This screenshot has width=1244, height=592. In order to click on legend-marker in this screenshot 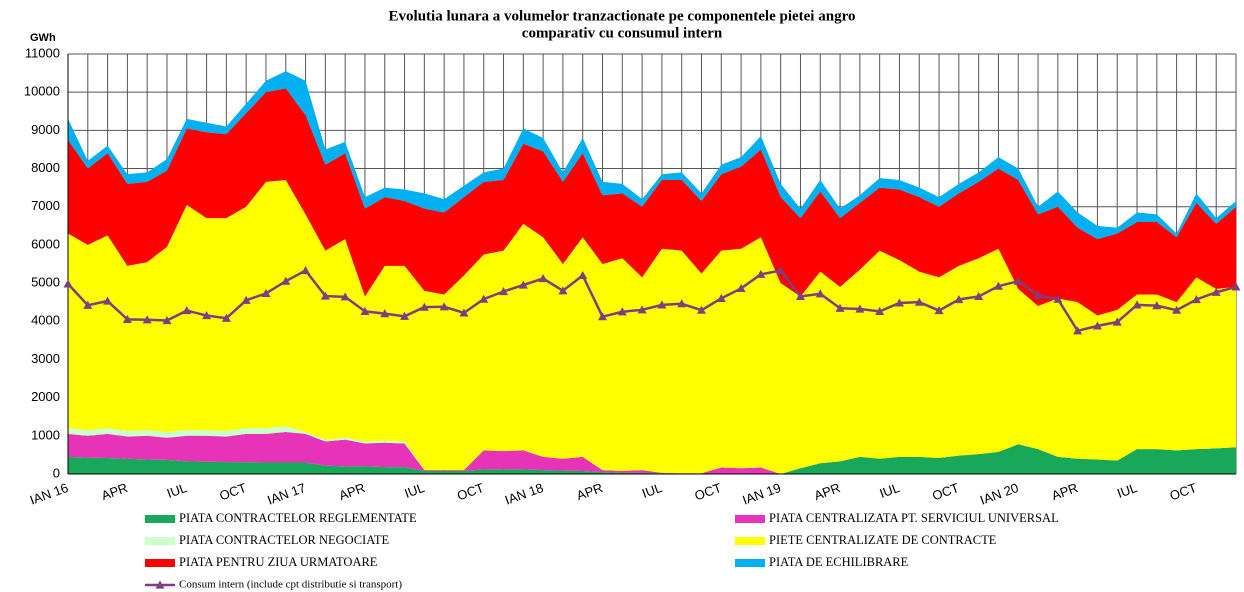, I will do `click(160, 584)`.